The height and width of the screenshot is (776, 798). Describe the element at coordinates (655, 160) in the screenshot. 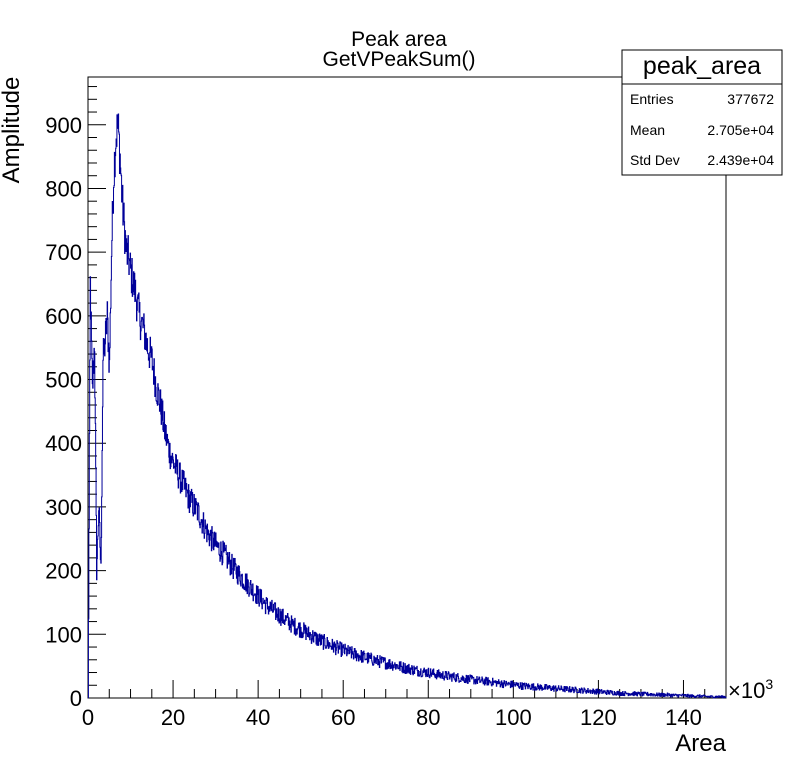

I see `stats-stddev-label: Std Dev` at that location.